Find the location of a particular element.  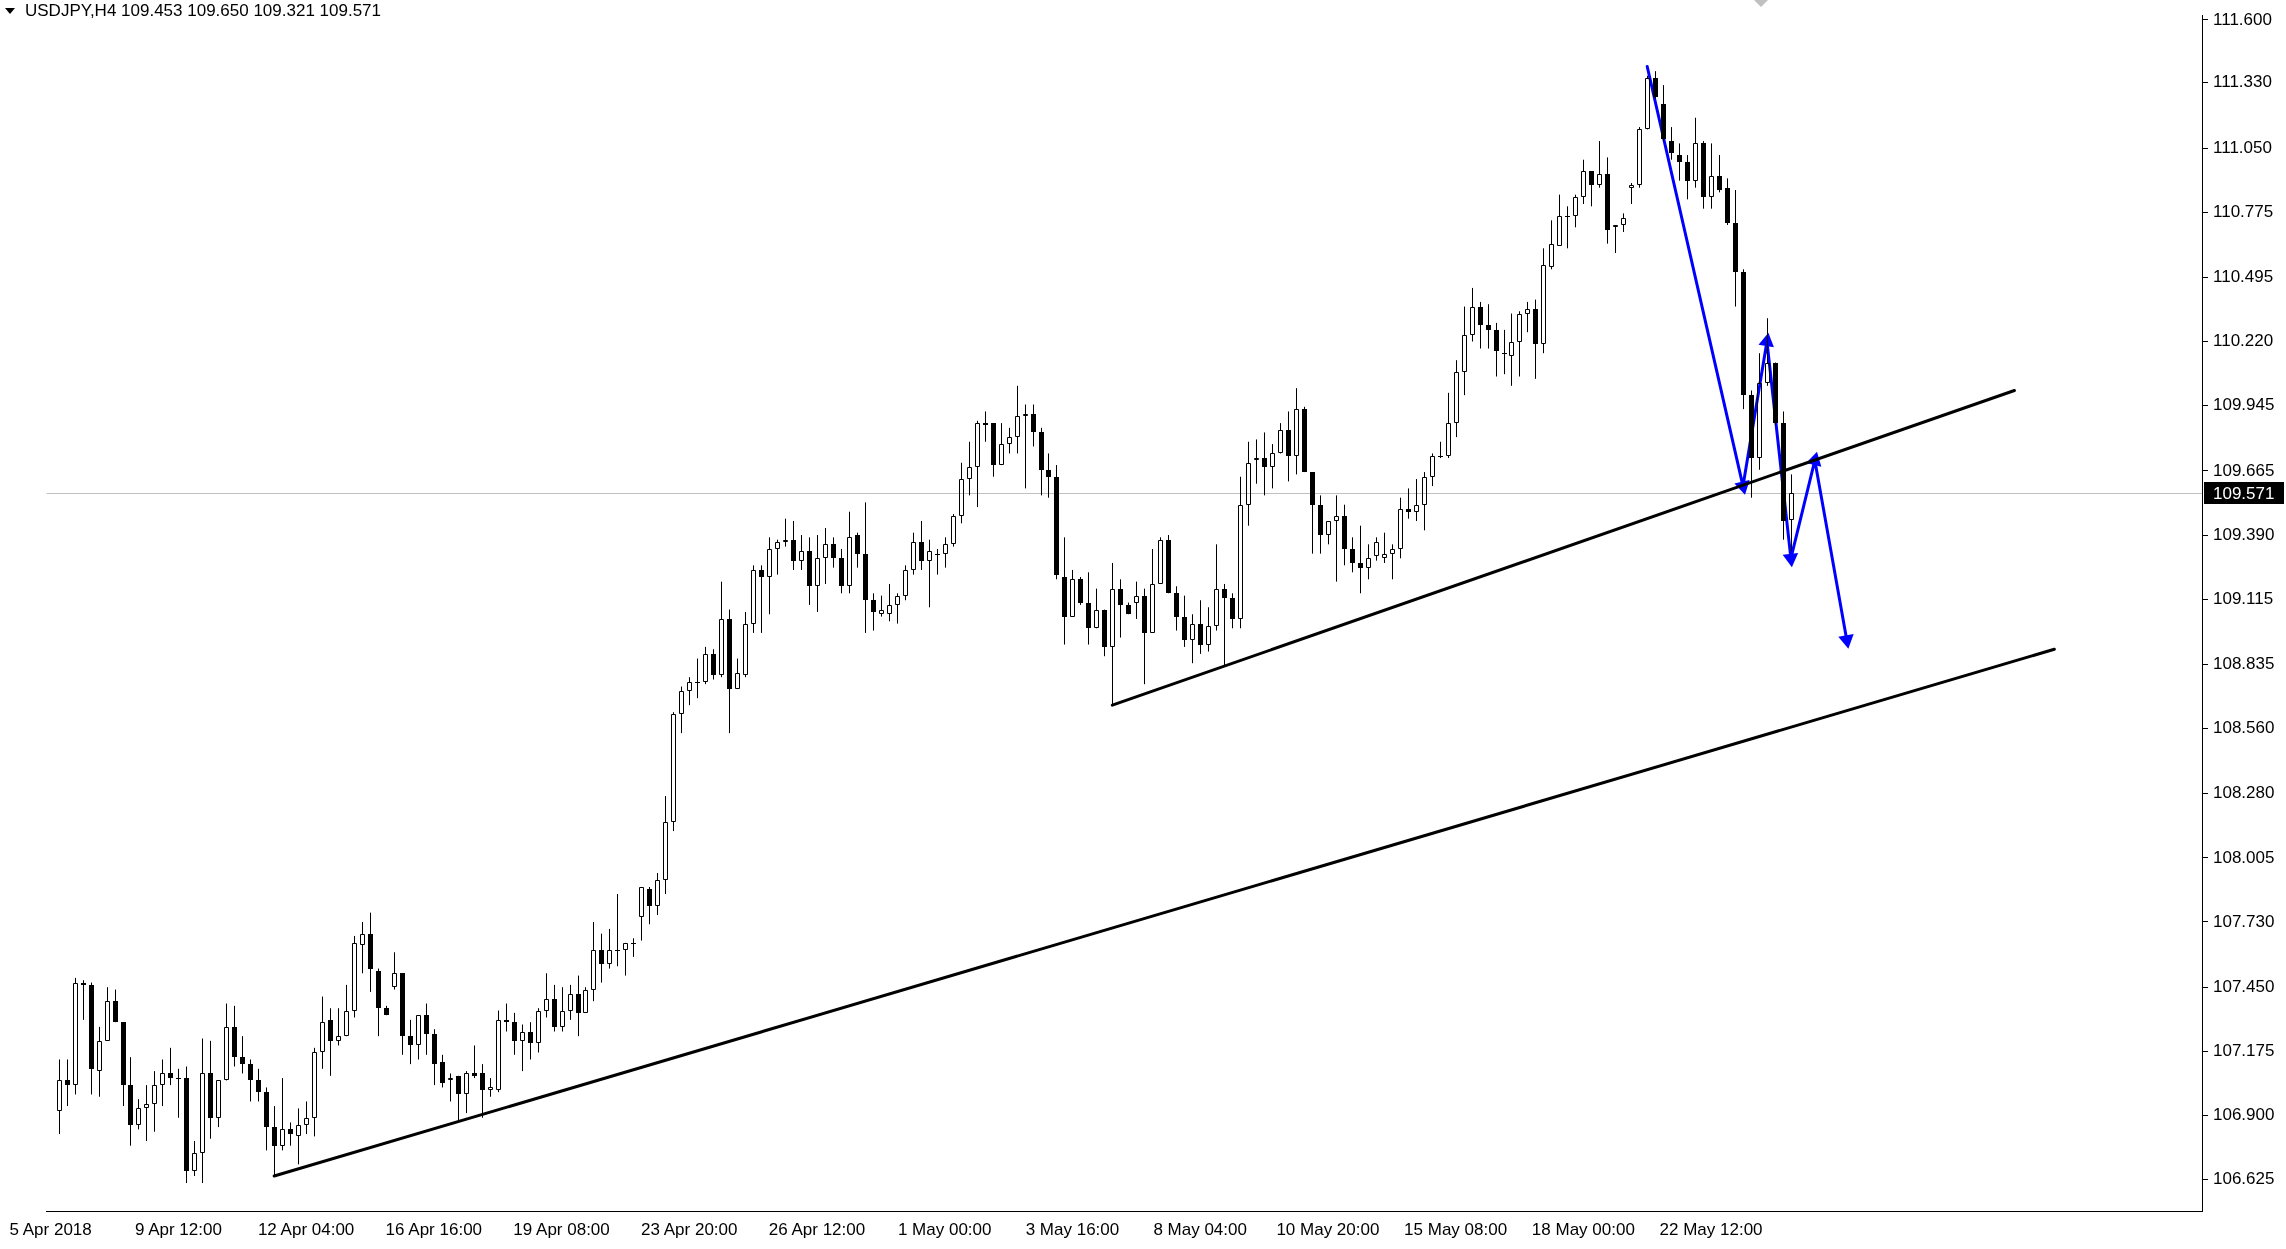

chart-title: USDJPY,H4 109.453 109.650 109.321 109.571 is located at coordinates (203, 10).